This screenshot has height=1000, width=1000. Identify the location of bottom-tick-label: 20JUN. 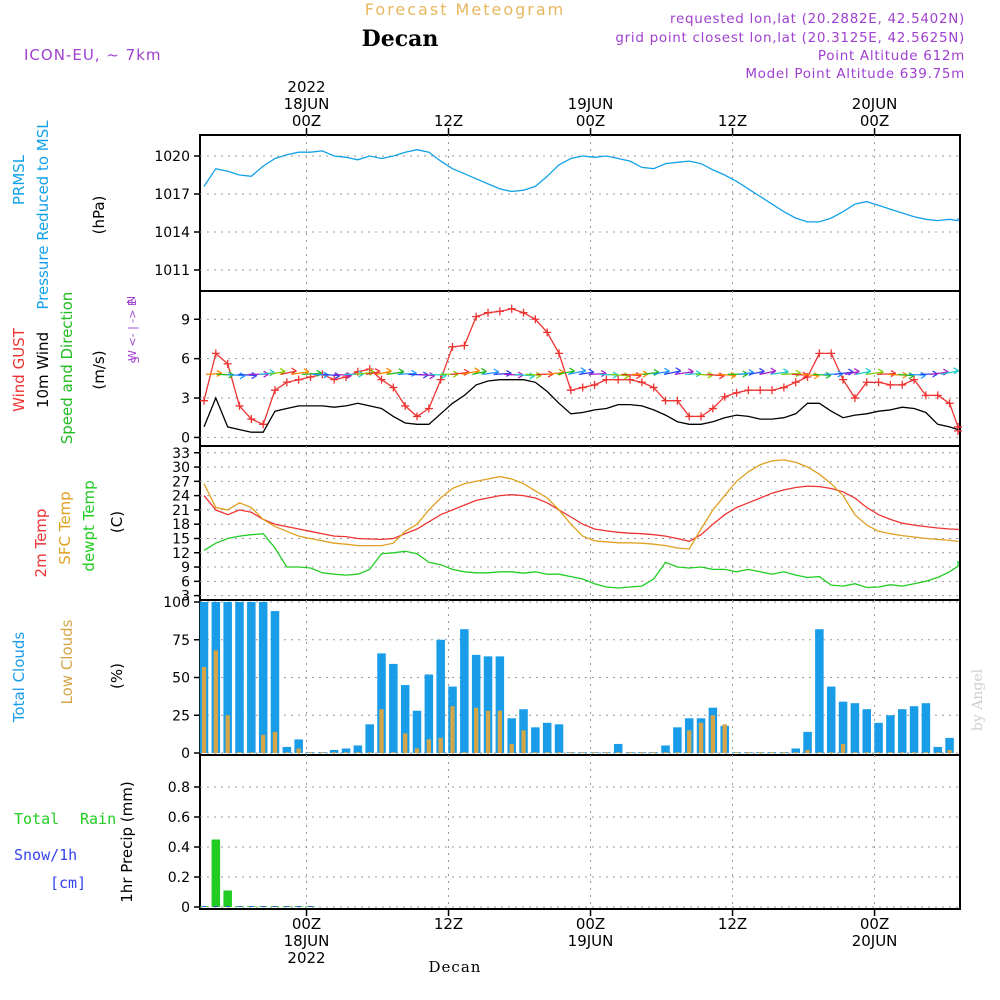
(875, 941).